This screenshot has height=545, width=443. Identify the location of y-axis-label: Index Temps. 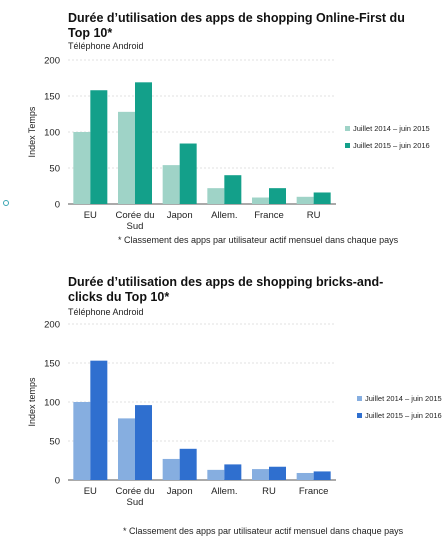
(32, 131).